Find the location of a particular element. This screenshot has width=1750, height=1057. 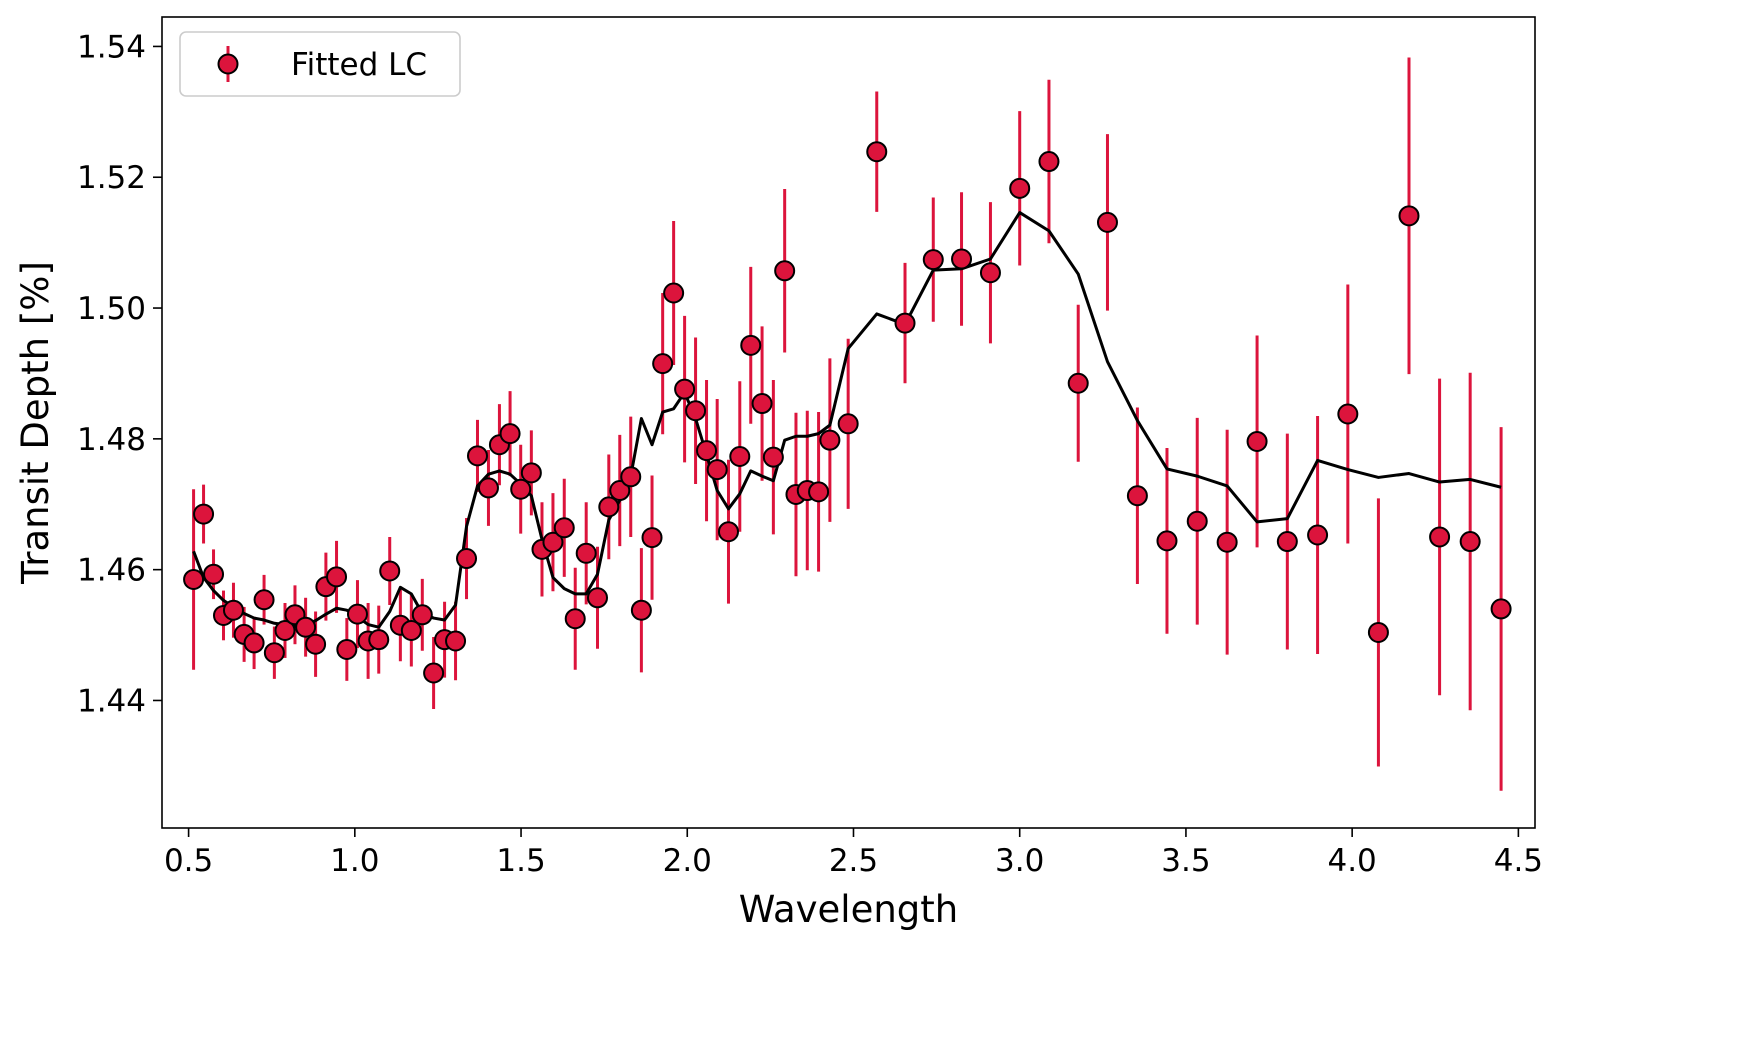

x-axis-title: Wavelength is located at coordinates (849, 909).